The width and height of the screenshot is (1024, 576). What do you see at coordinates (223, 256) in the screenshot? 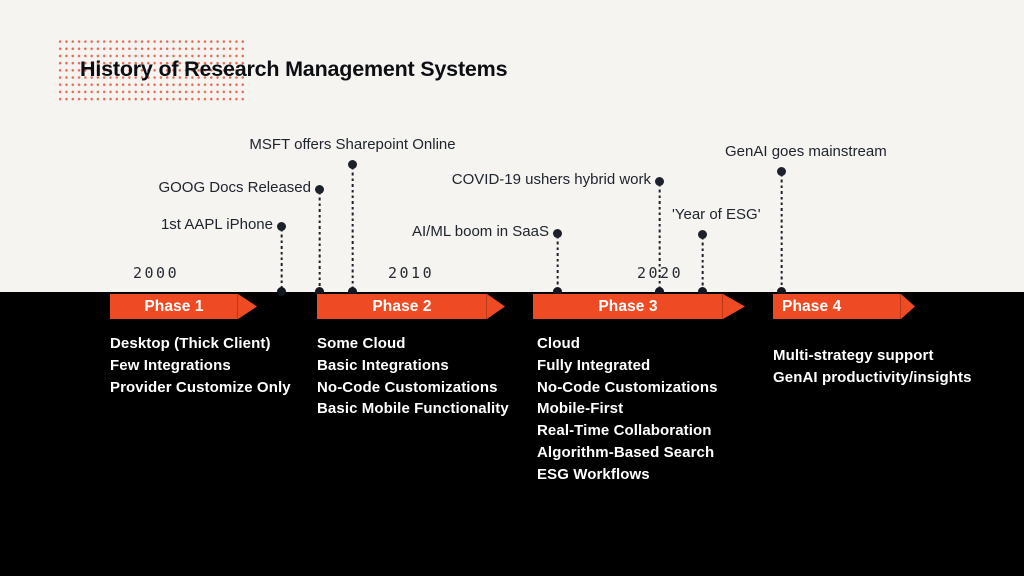
I see `timeline-event-aapl-iphone: 1st AAPL iPhone` at bounding box center [223, 256].